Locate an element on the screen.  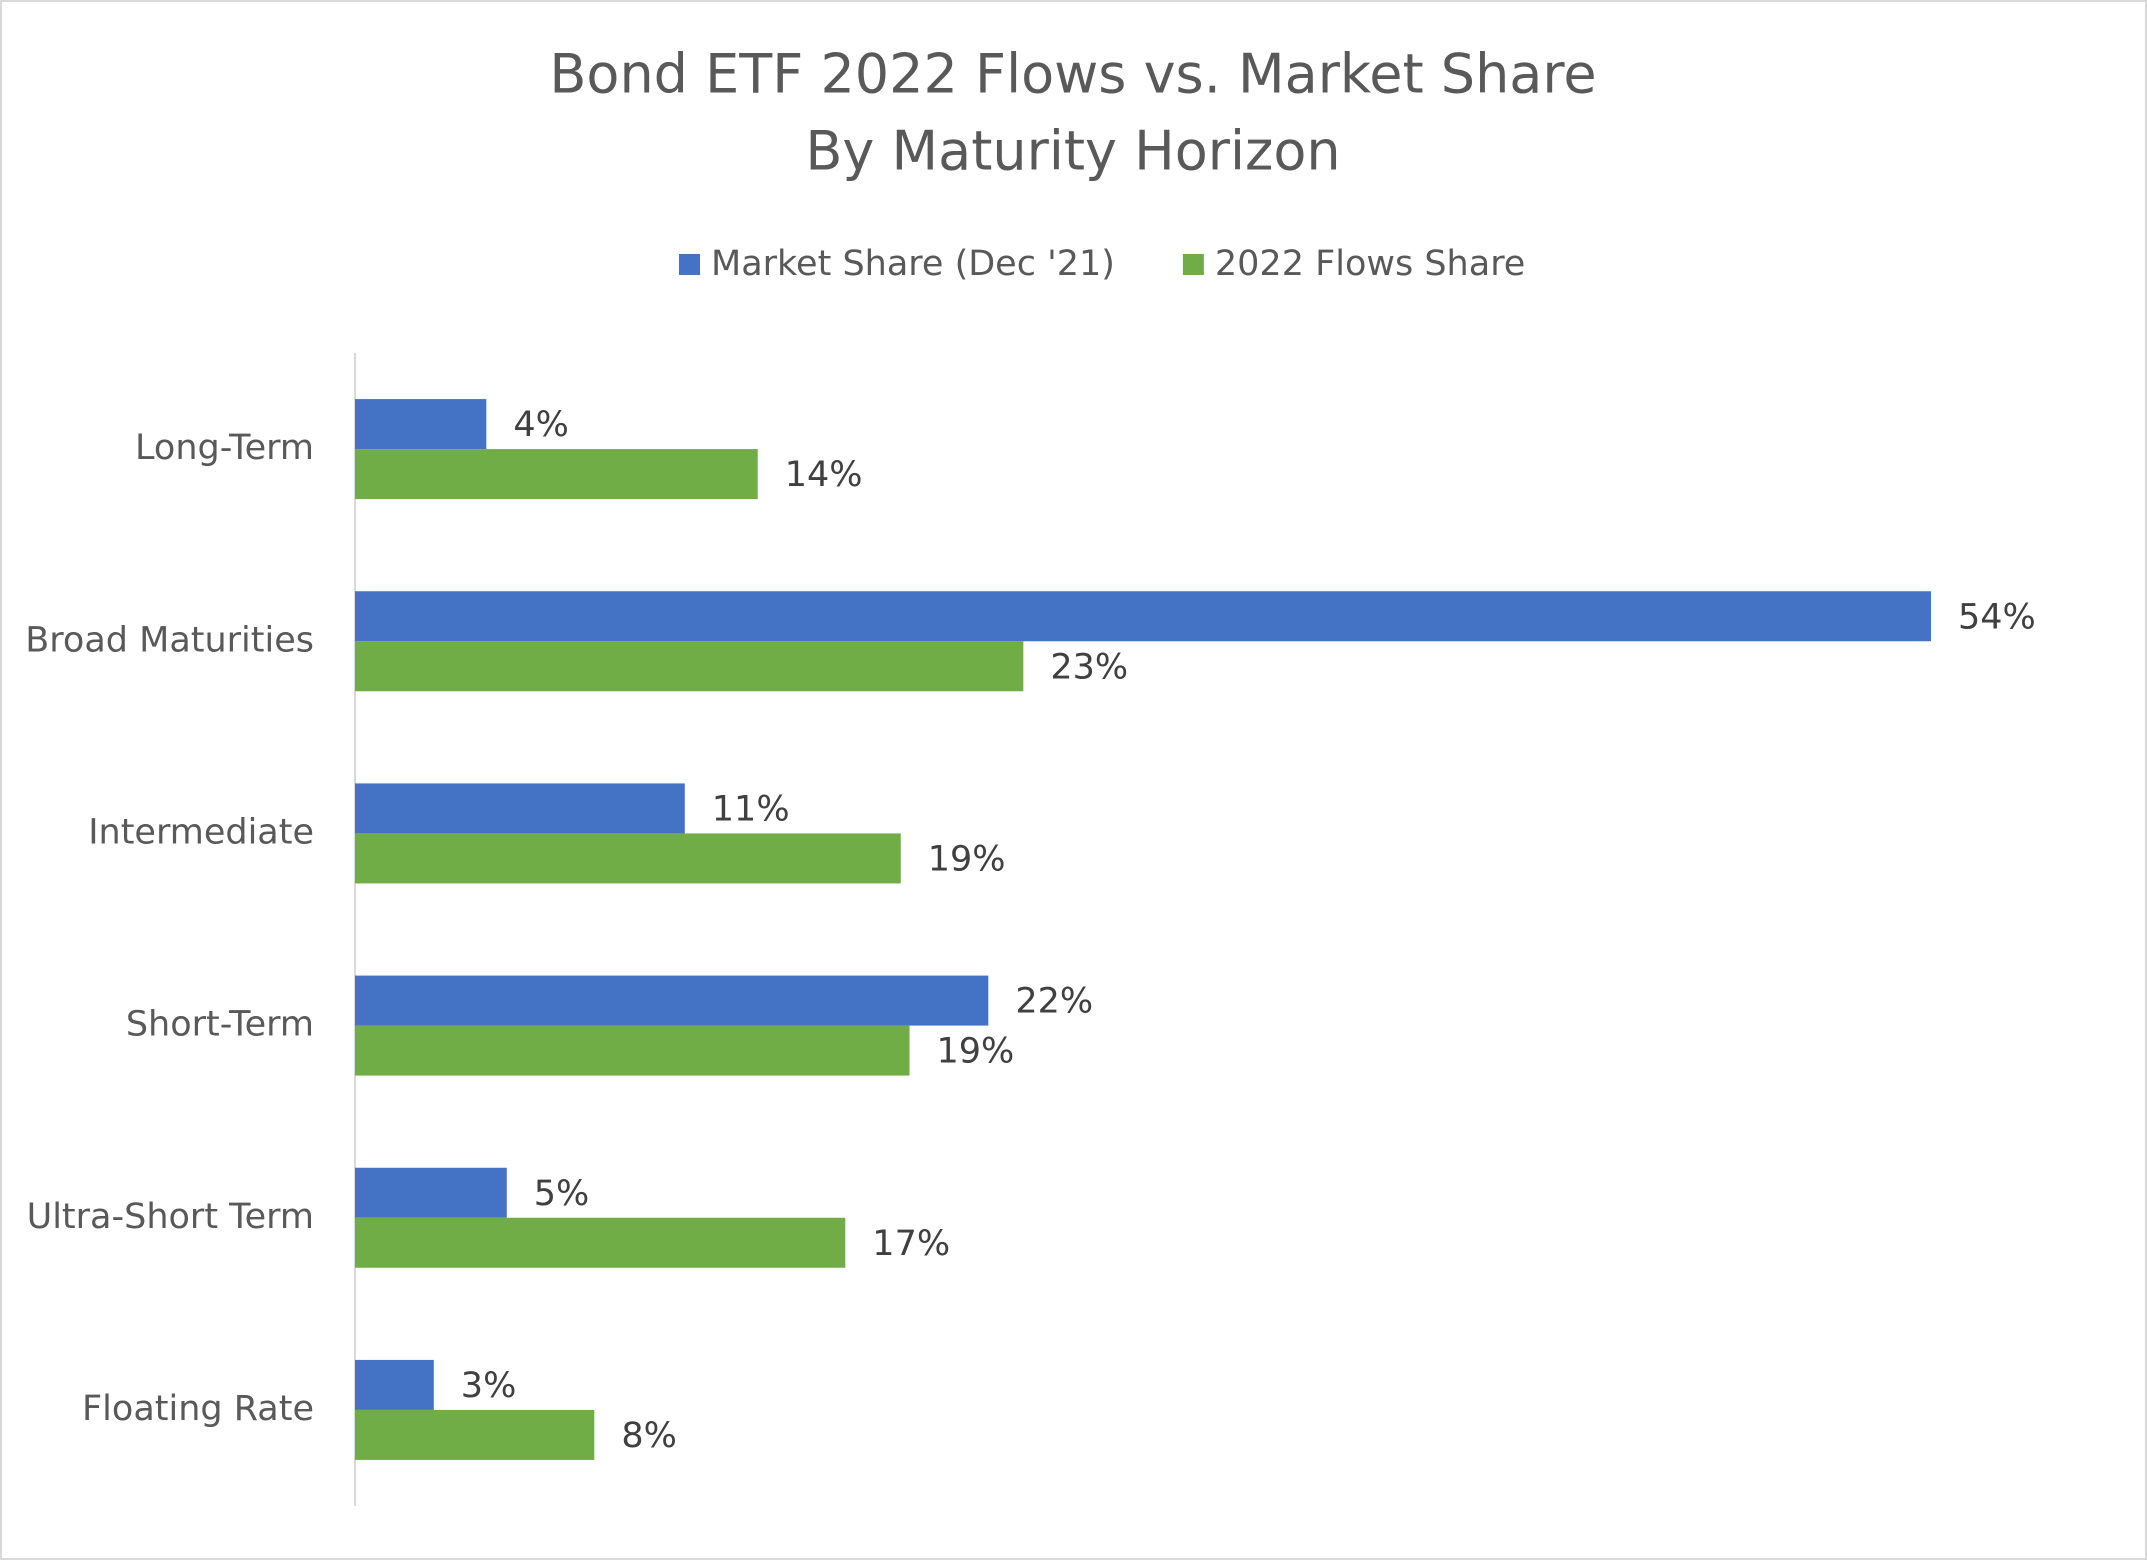
y-tick-label: Intermediate is located at coordinates (201, 832).